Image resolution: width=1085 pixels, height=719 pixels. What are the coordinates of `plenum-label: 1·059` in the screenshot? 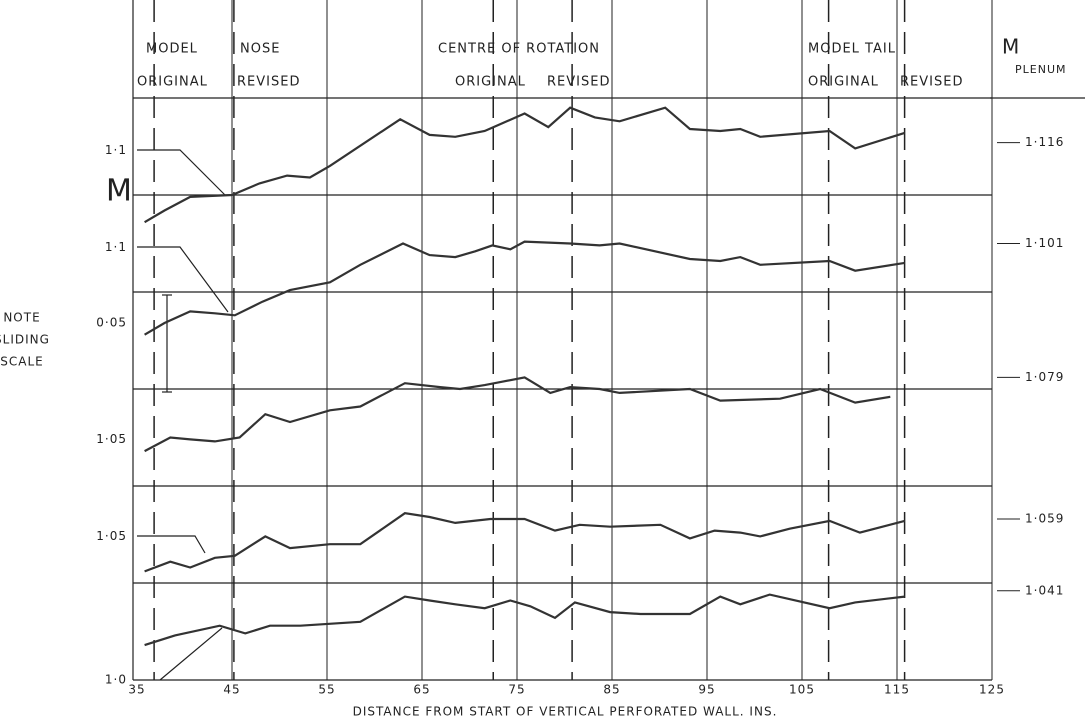 It's located at (1044, 518).